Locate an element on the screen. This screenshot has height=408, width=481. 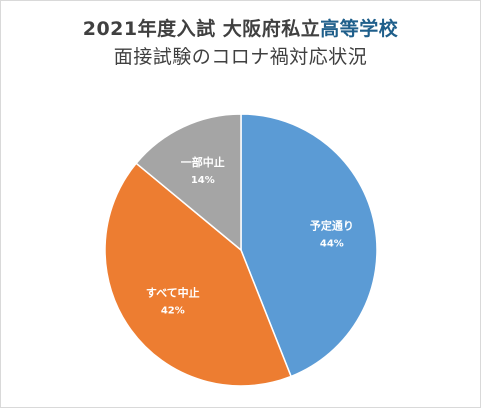
slice-category-label-0: 予定通り is located at coordinates (332, 226).